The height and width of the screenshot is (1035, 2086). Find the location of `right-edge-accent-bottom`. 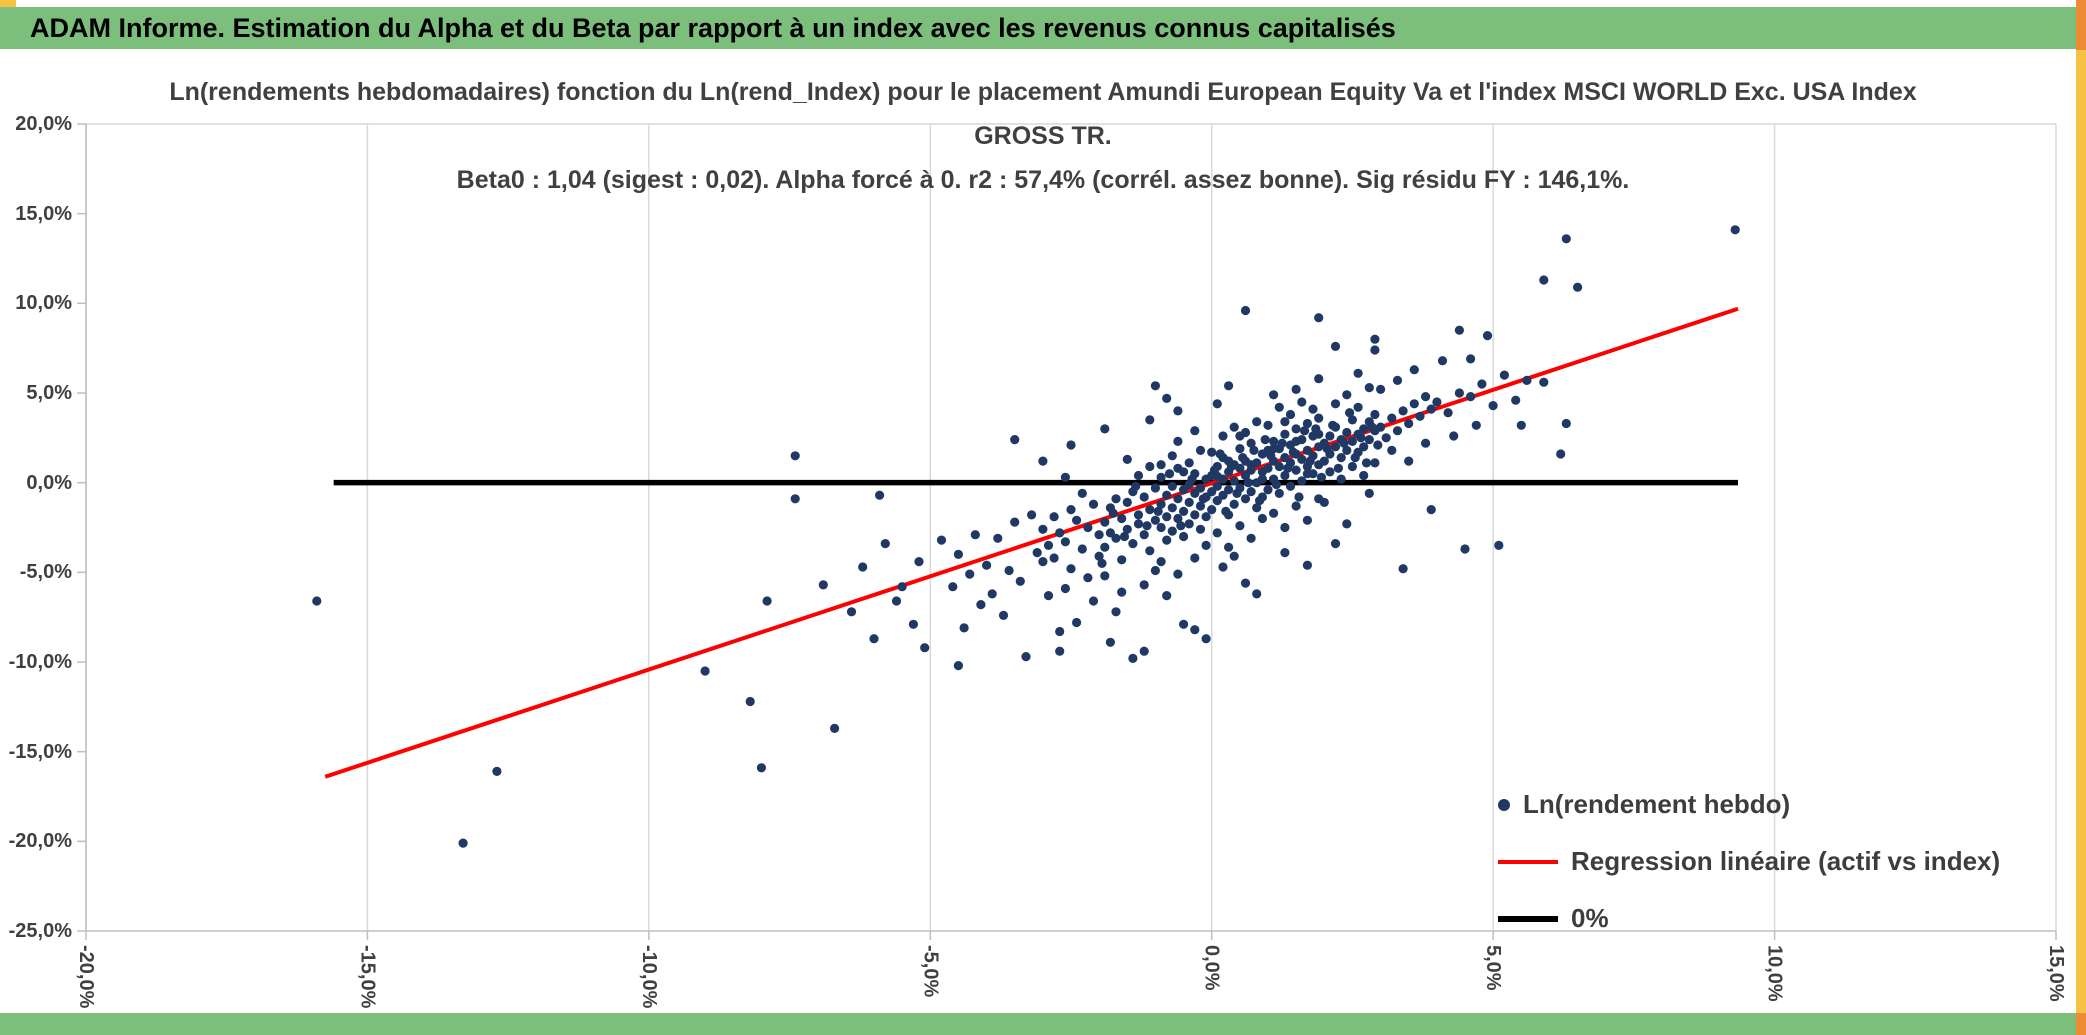

right-edge-accent-bottom is located at coordinates (2081, 1024).